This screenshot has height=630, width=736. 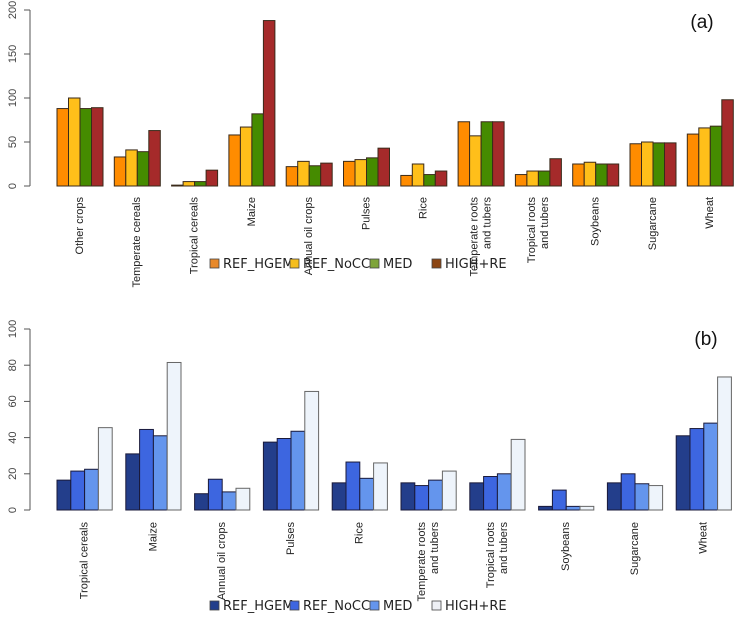 What do you see at coordinates (195, 236) in the screenshot?
I see `category-label: Tropical cereals` at bounding box center [195, 236].